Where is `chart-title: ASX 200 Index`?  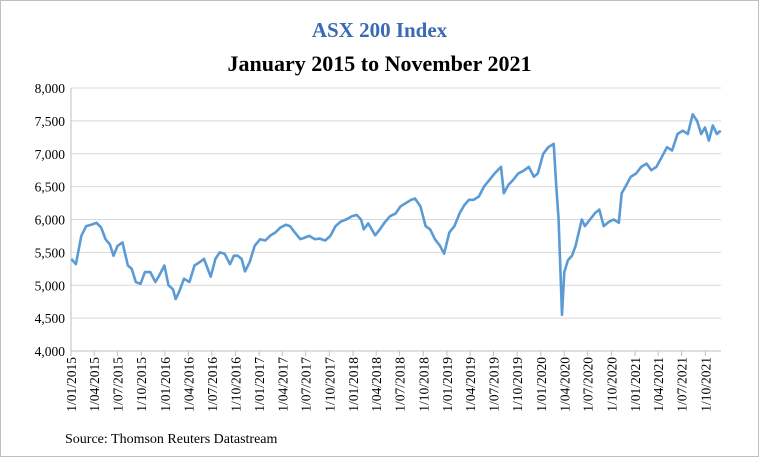
chart-title: ASX 200 Index is located at coordinates (379, 30).